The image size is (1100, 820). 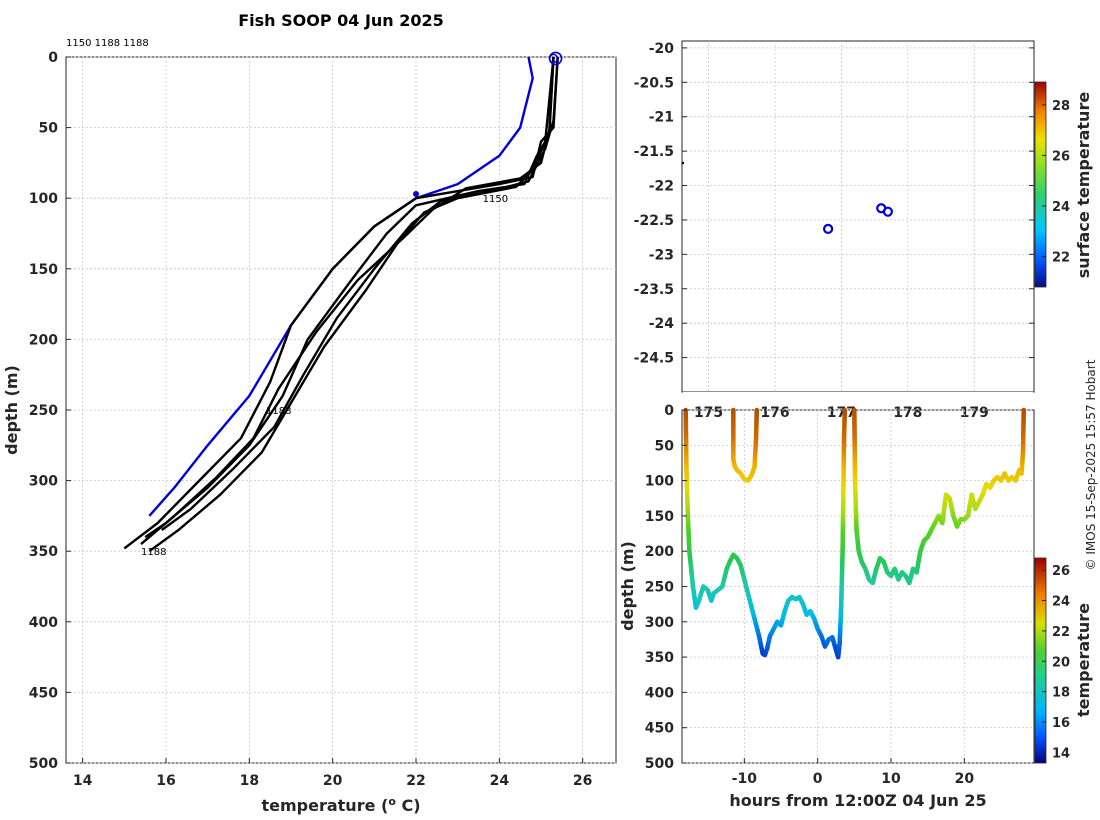 What do you see at coordinates (669, 411) in the screenshot?
I see `time-y-tick-label: 0` at bounding box center [669, 411].